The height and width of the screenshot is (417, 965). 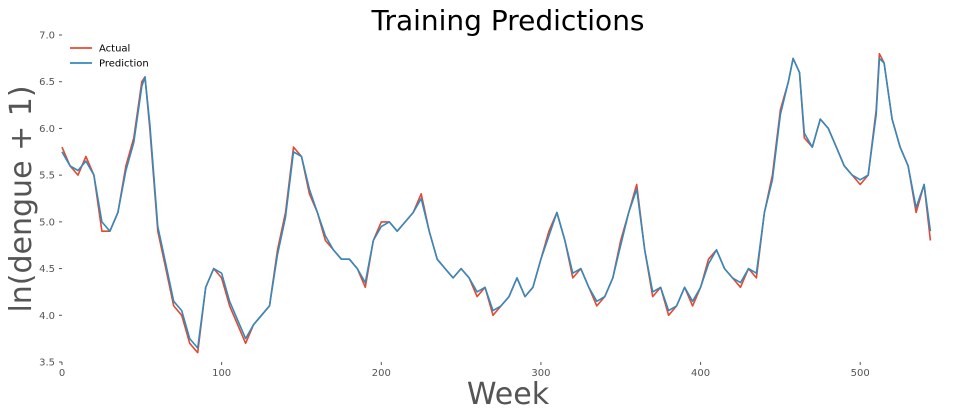 I want to click on x-tick-label: 500, so click(x=860, y=373).